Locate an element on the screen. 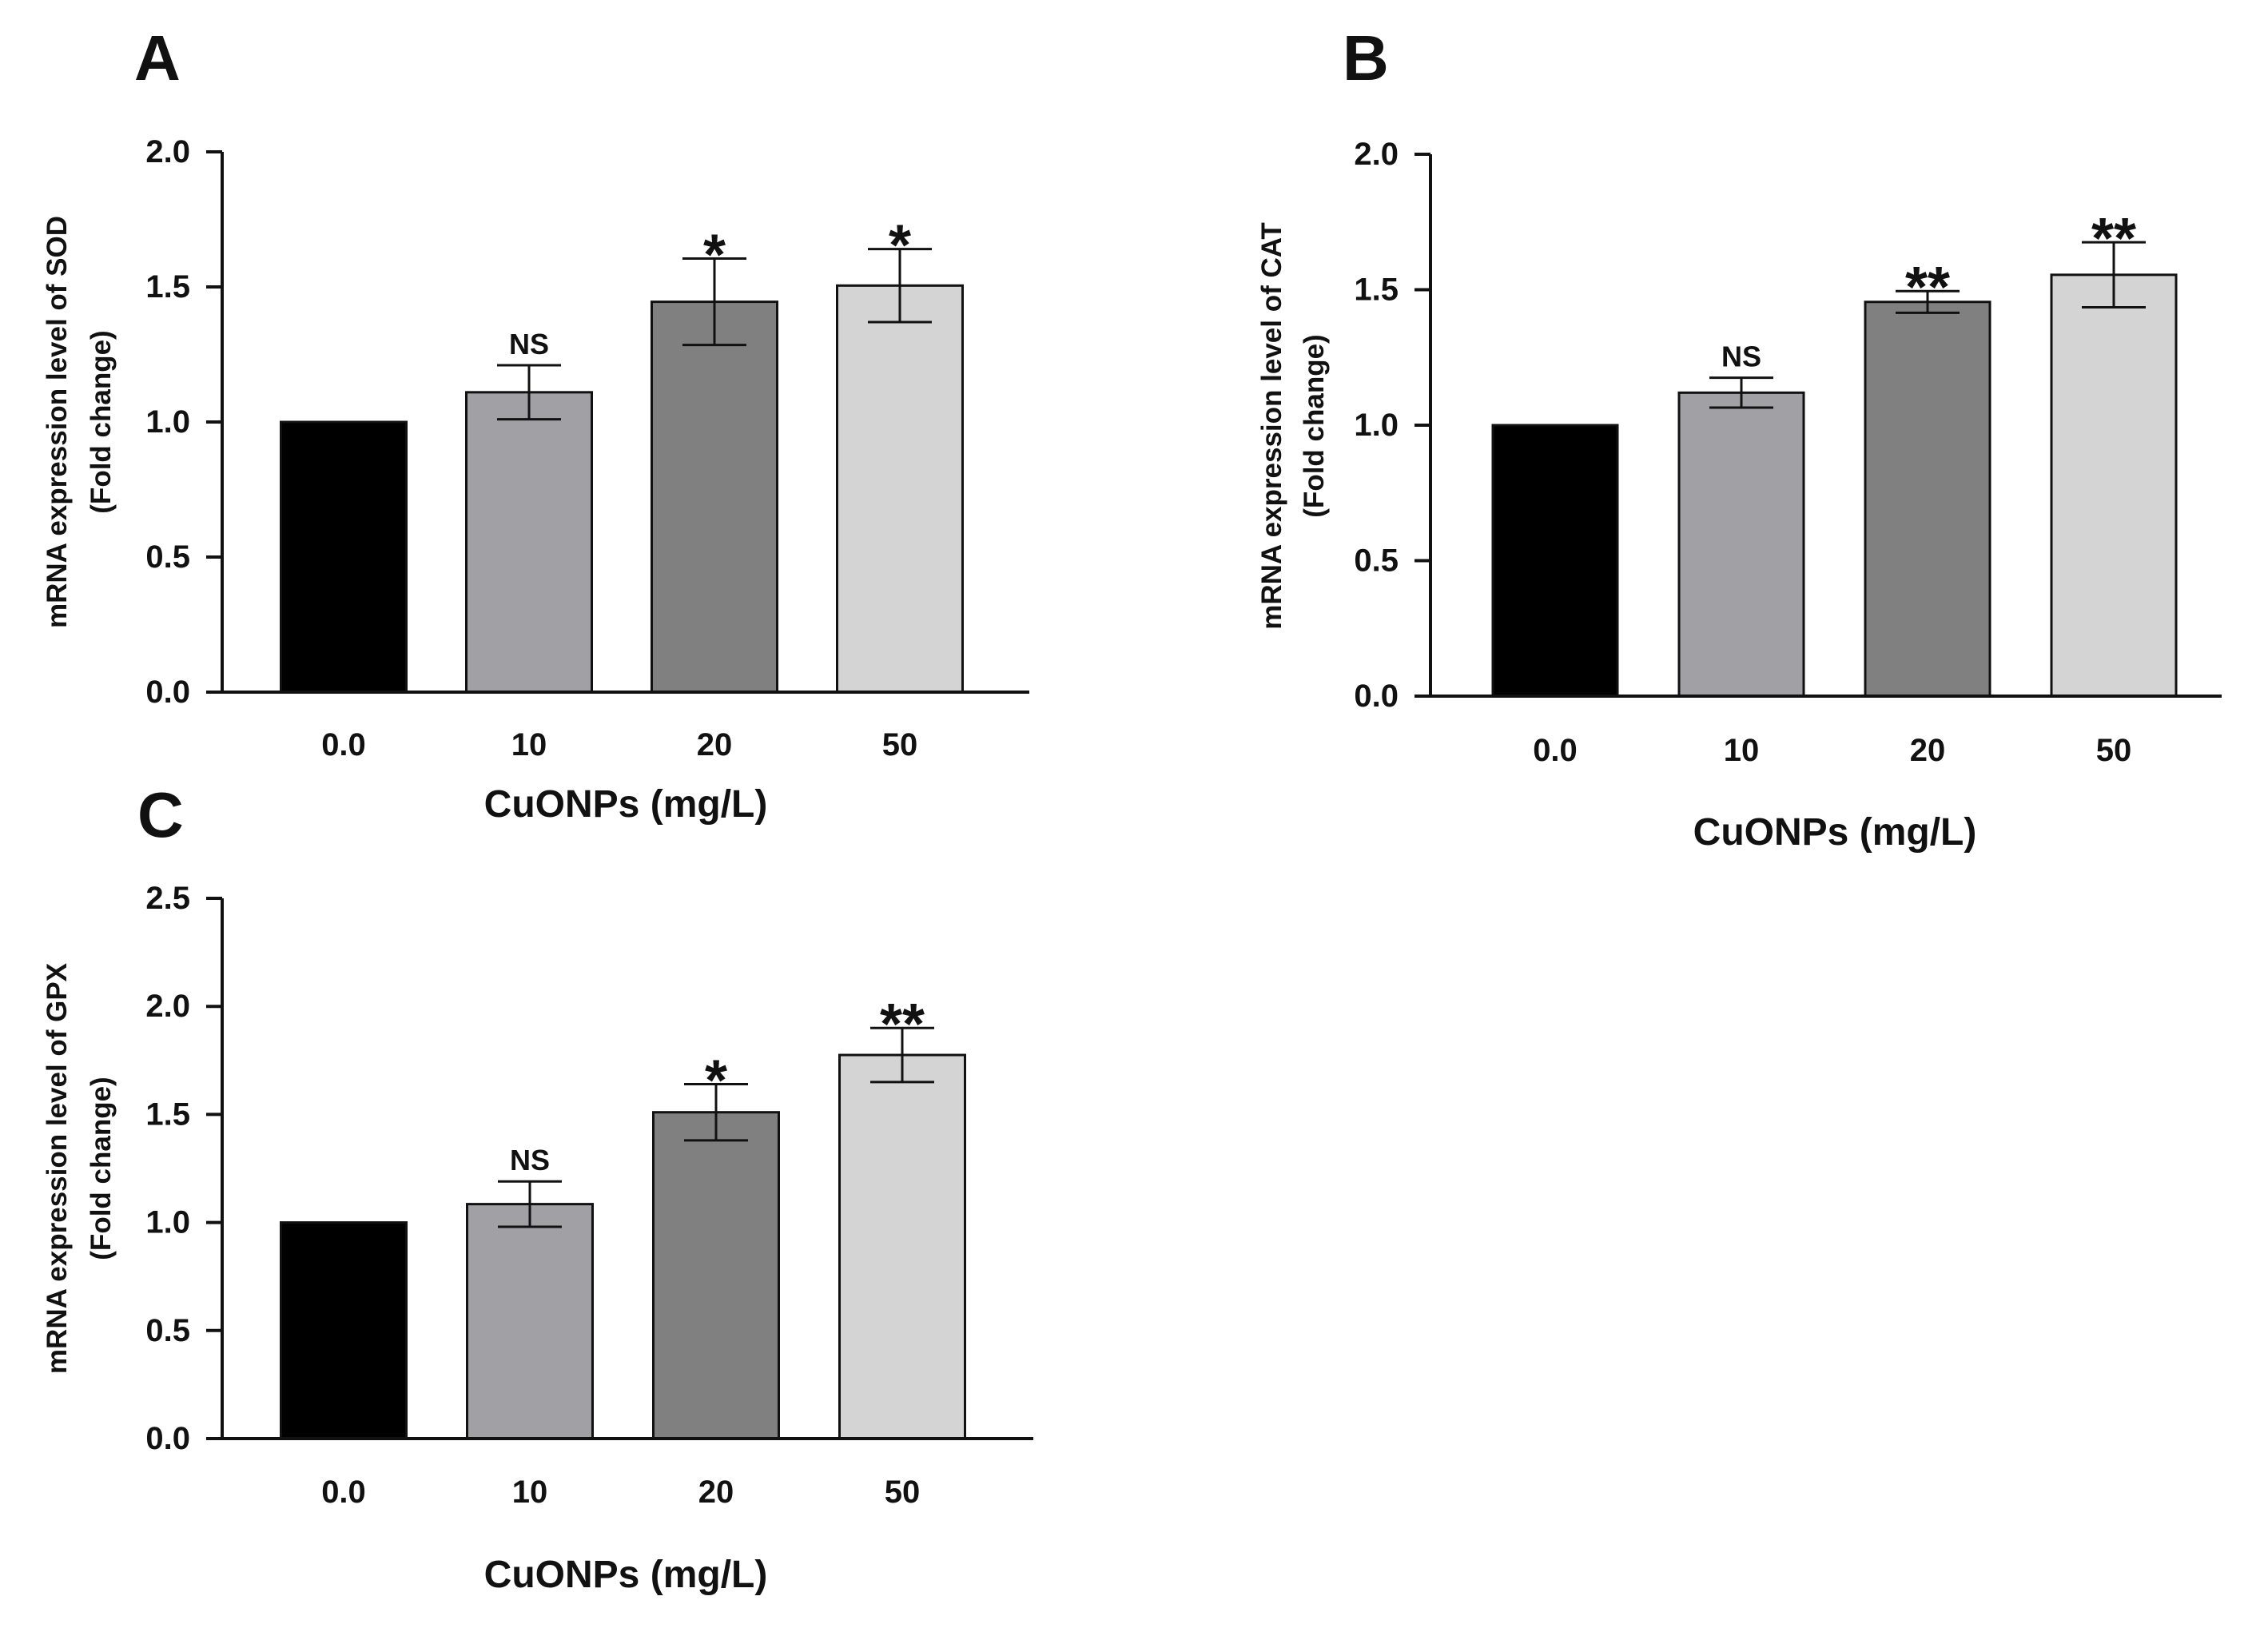 The image size is (2268, 1628). panel-label: C is located at coordinates (160, 814).